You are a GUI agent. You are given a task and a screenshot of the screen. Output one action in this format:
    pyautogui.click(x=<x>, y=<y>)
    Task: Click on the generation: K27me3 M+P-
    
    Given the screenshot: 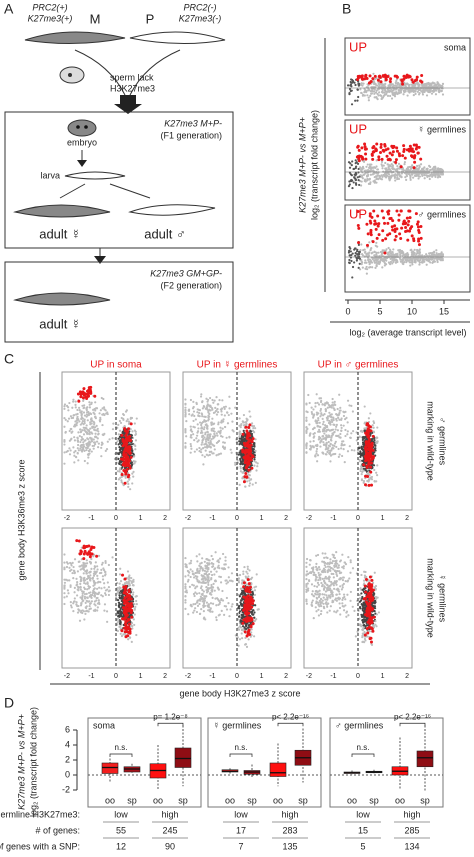 What is the action you would take?
    pyautogui.click(x=193, y=123)
    